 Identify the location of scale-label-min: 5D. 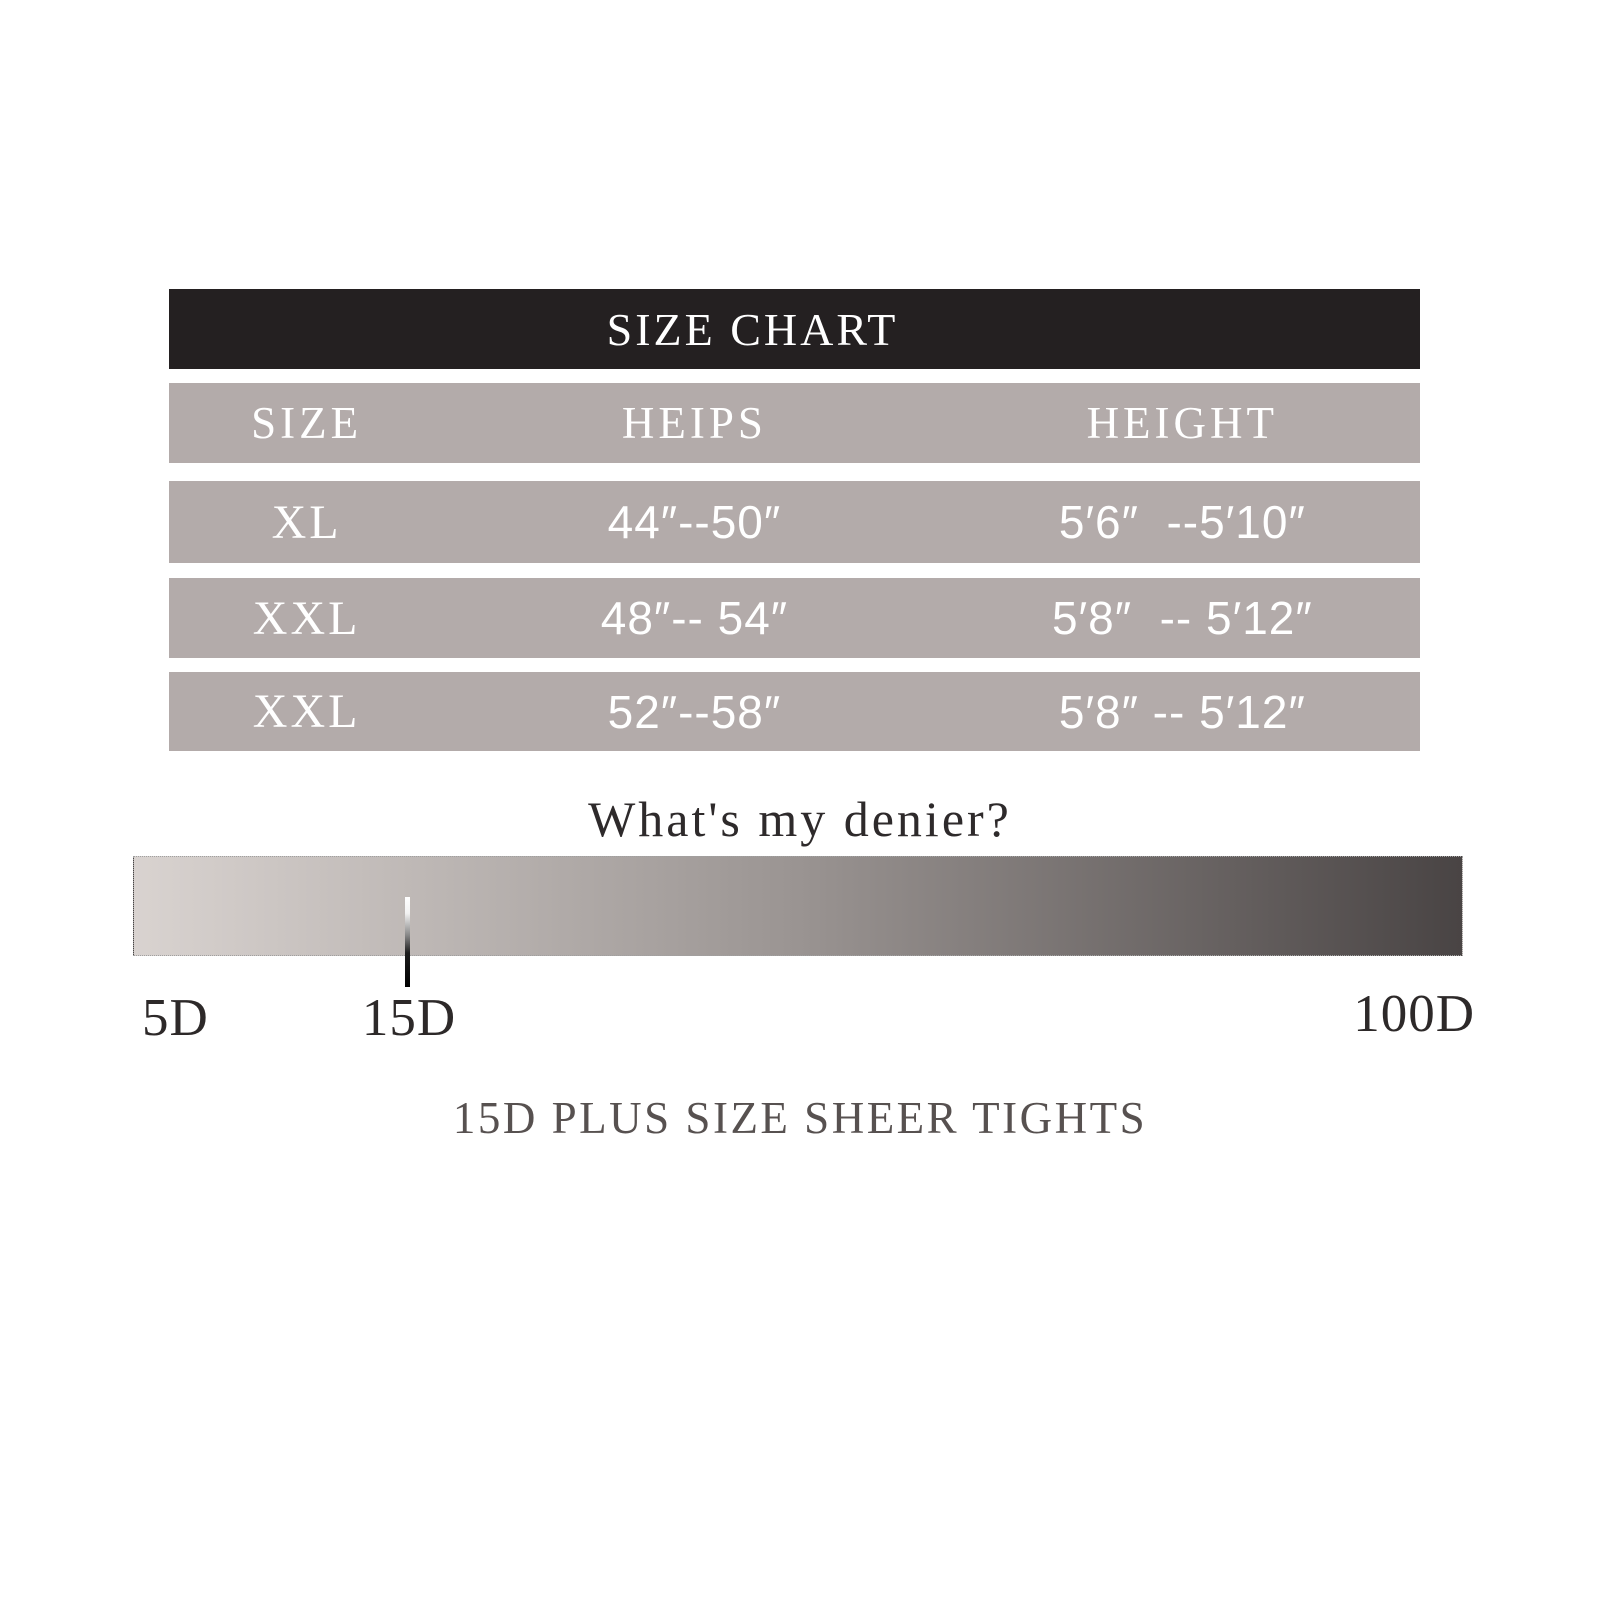
(175, 1018).